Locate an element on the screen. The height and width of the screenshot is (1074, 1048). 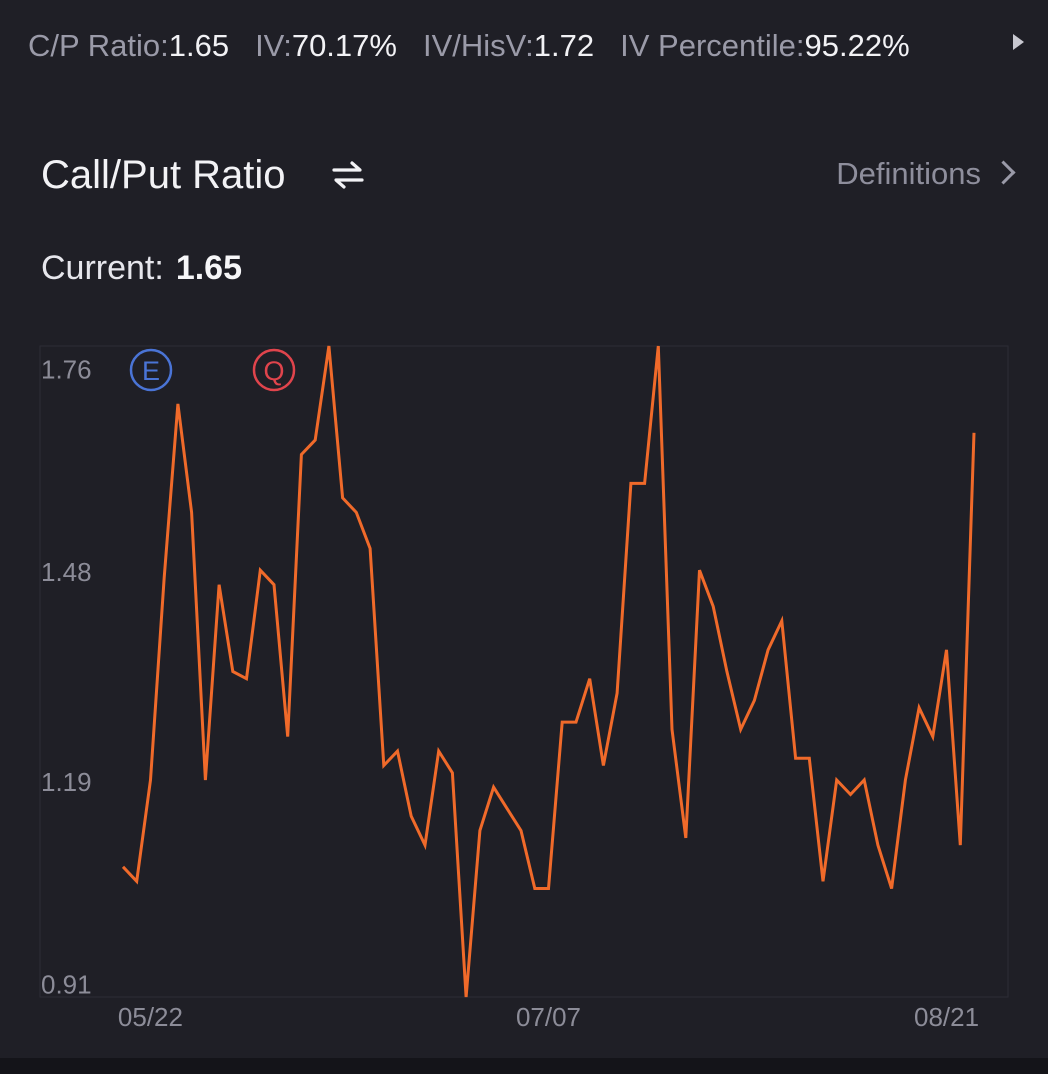
event-marker-label: E is located at coordinates (151, 371).